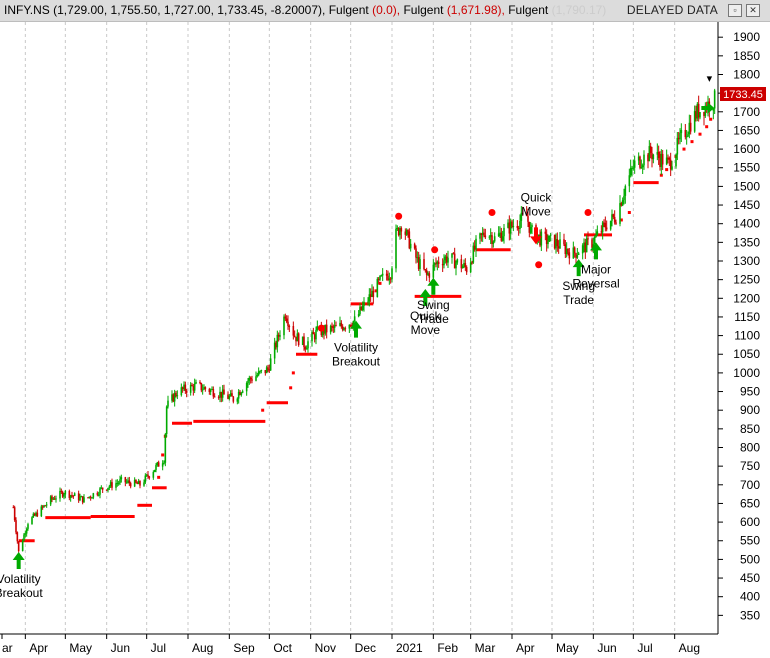 The height and width of the screenshot is (658, 770). Describe the element at coordinates (7, 648) in the screenshot. I see `x-tick-label: ar` at that location.